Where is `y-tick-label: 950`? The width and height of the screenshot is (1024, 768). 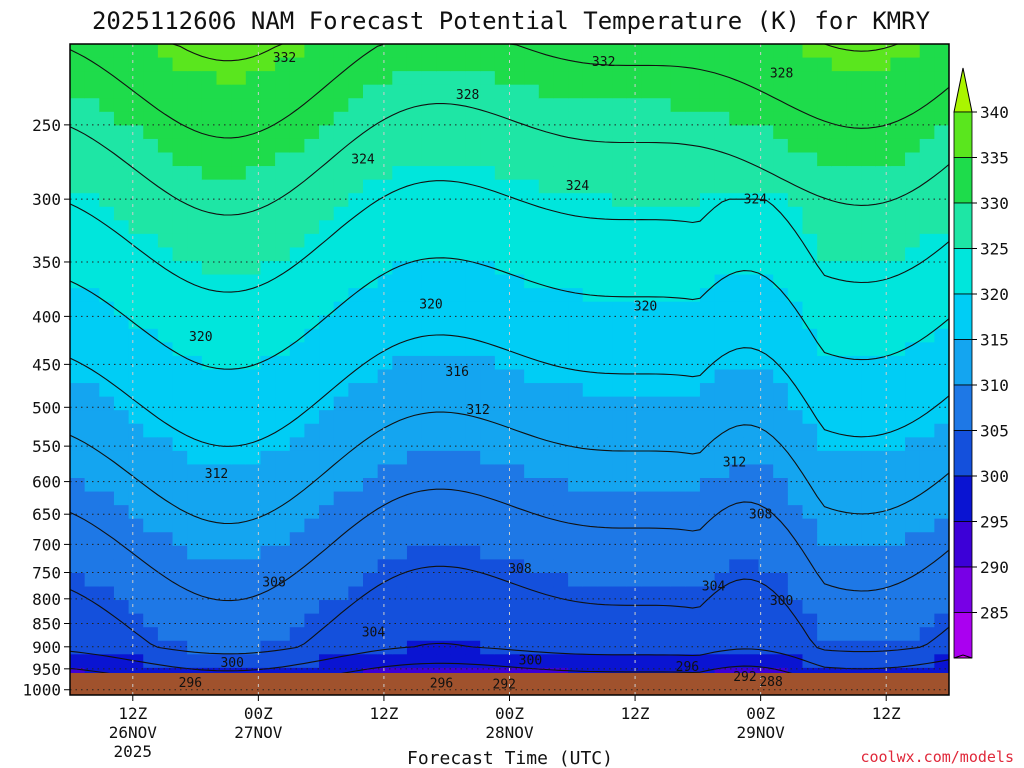 y-tick-label: 950 is located at coordinates (46, 669).